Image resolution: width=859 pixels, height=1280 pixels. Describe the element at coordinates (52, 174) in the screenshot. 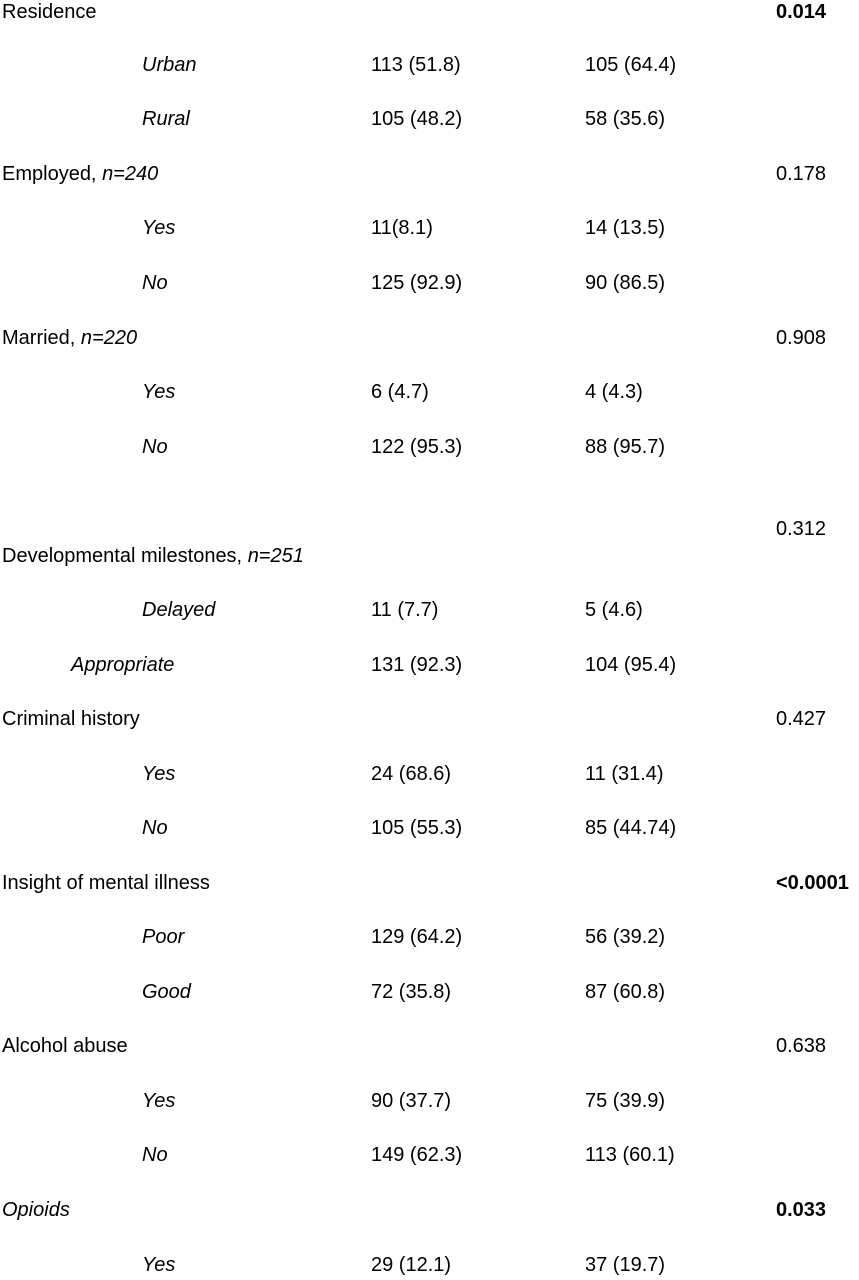

I see `row-label-text: Employed,` at that location.